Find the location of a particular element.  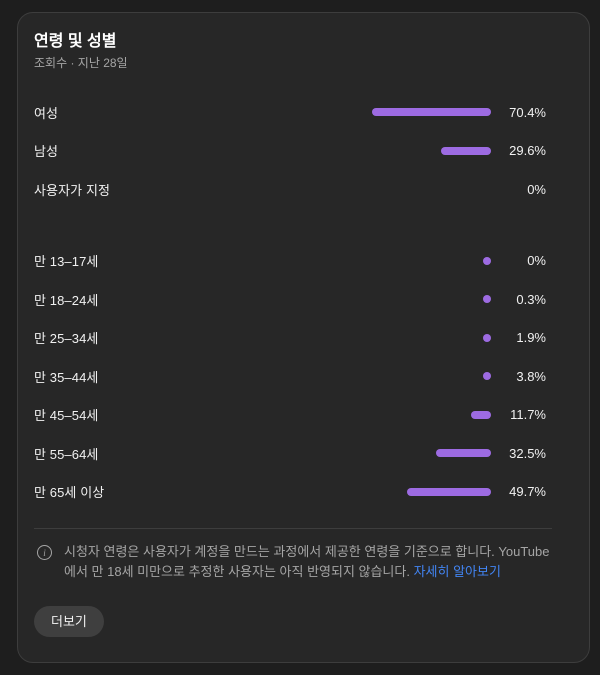

row-label: 만 45–54세 is located at coordinates (66, 416).